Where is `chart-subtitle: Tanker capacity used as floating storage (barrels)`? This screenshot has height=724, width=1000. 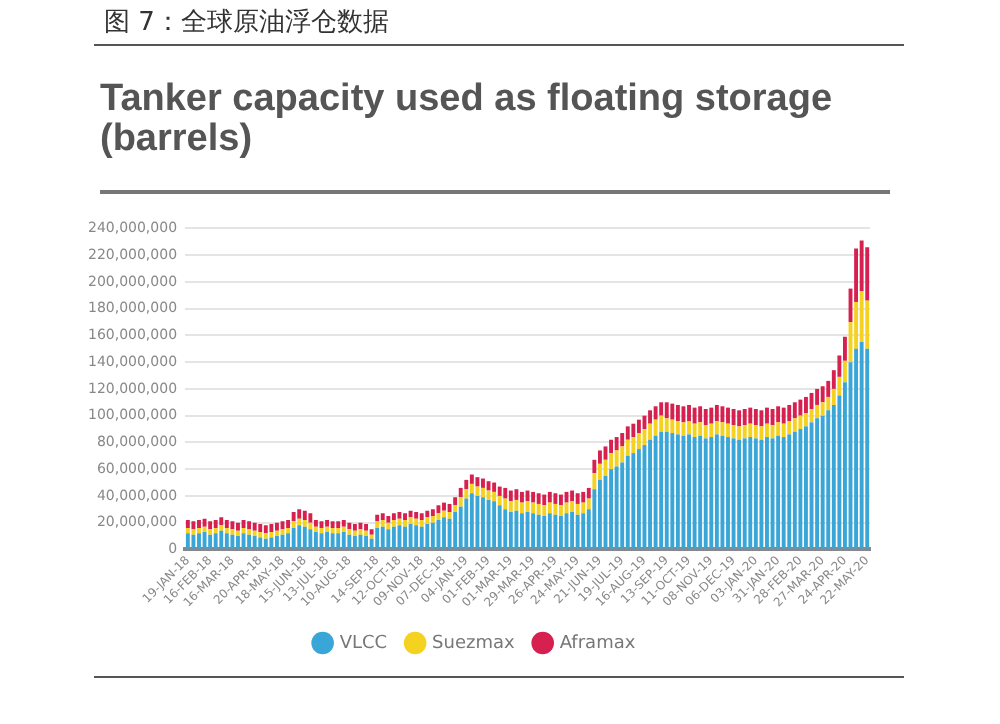
chart-subtitle: Tanker capacity used as floating storage (barrels) is located at coordinates (467, 119).